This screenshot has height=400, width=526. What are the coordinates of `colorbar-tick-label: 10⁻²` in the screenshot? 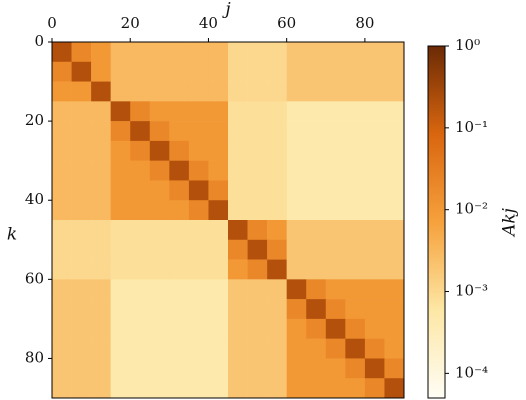 It's located at (471, 209).